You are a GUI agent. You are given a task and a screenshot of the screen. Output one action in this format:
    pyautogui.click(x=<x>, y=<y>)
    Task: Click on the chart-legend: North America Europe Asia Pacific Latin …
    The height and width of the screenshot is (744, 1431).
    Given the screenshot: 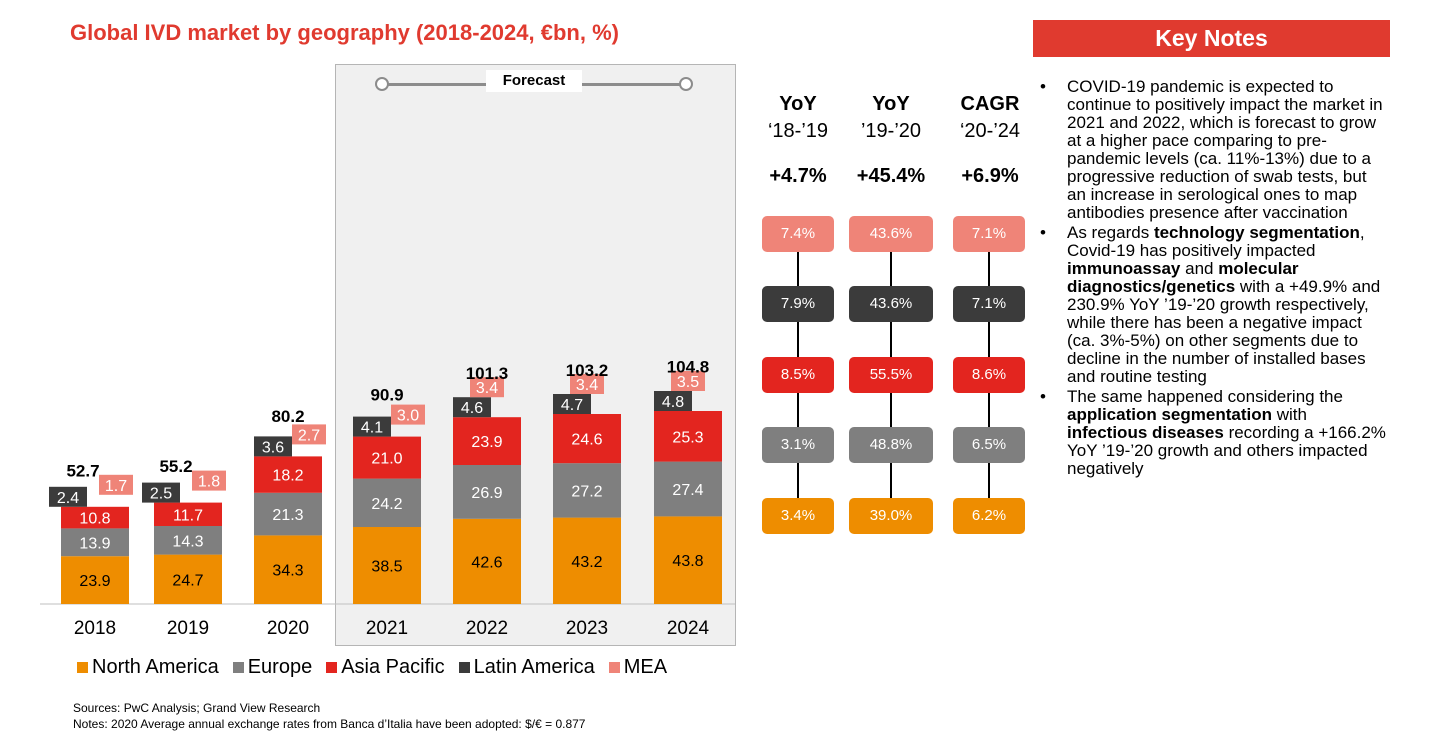 What is the action you would take?
    pyautogui.click(x=372, y=667)
    